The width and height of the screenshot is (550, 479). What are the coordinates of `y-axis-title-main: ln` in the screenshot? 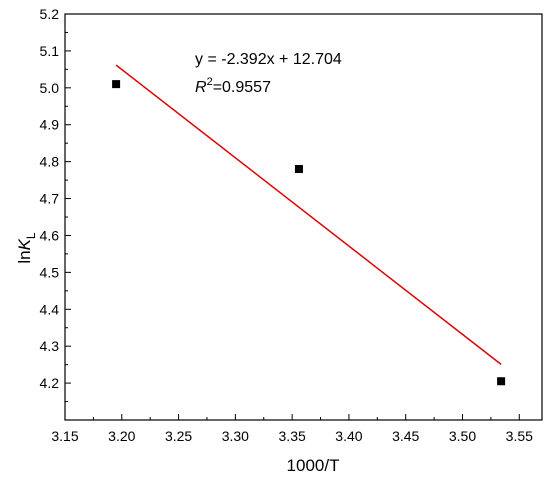 It's located at (24, 256).